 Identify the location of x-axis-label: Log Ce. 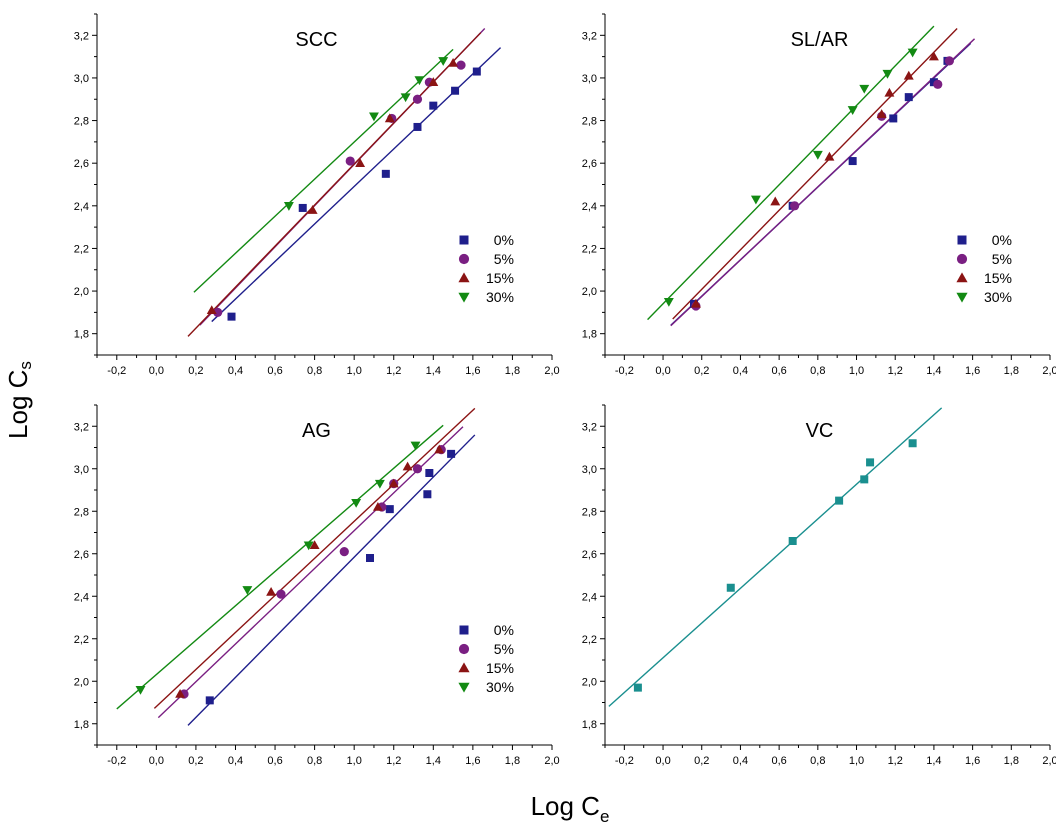
(570, 808).